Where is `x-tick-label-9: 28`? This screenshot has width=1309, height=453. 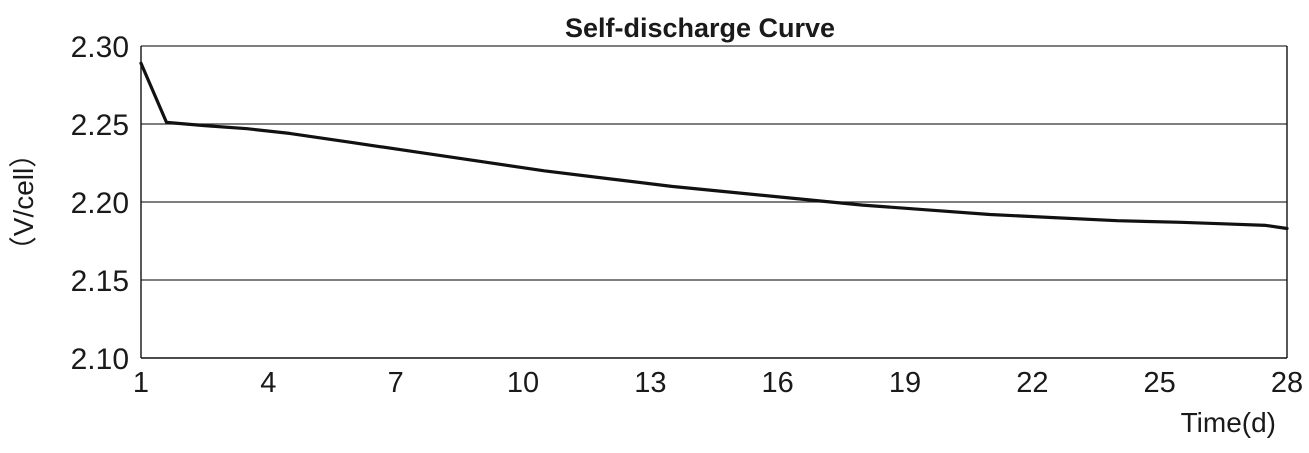 x-tick-label-9: 28 is located at coordinates (1287, 383).